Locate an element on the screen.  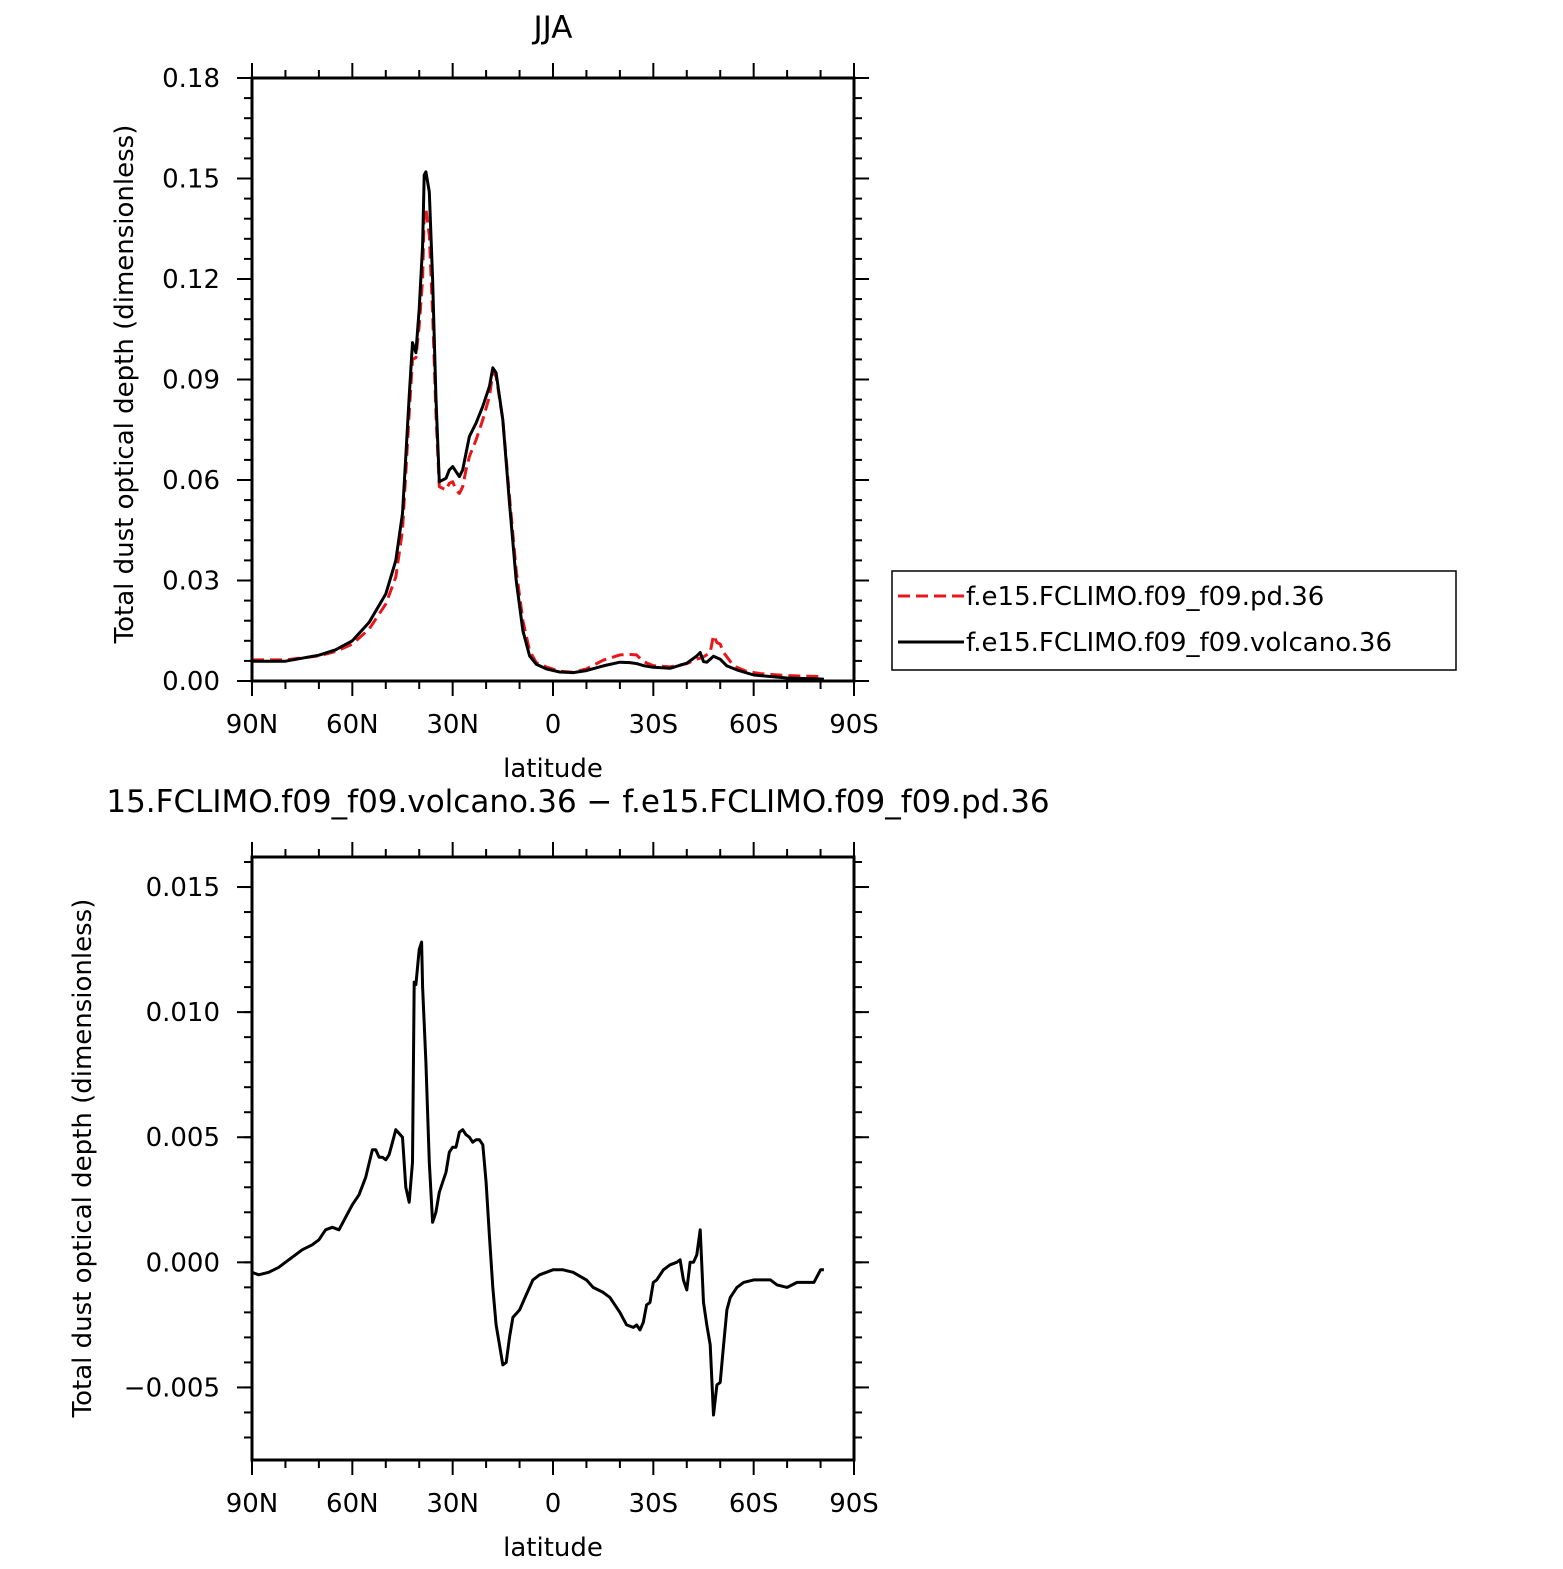
top-y-tick-label: 0.00 is located at coordinates (191, 682).